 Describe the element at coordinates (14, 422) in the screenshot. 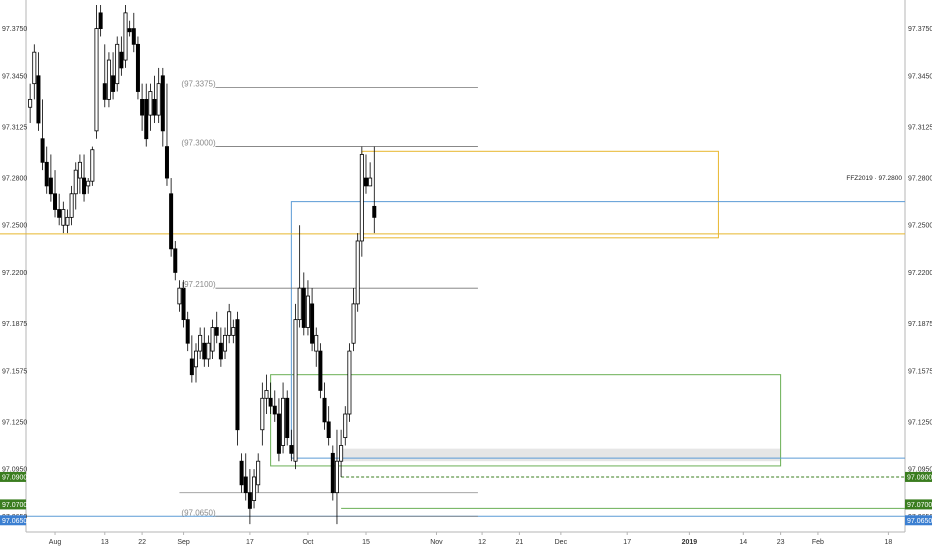

I see `y-tick-label: 97.1250` at that location.